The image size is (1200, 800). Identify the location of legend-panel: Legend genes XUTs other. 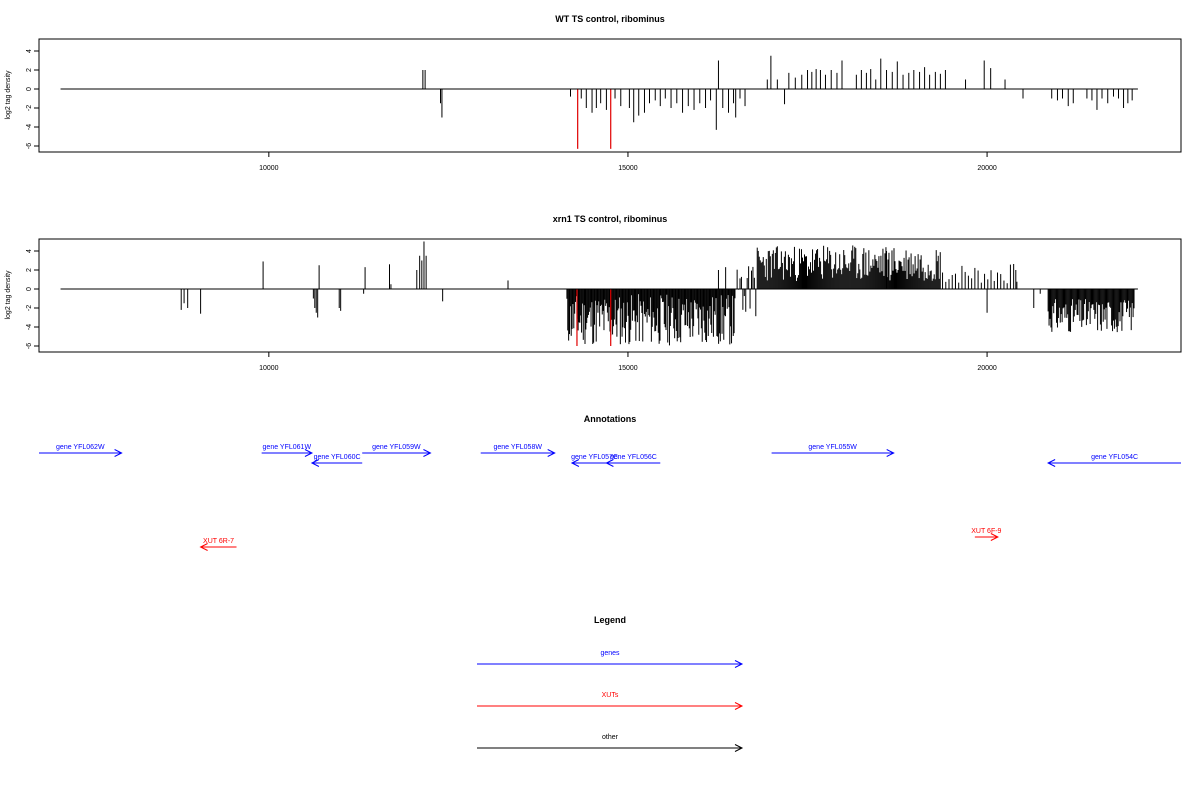
(610, 683).